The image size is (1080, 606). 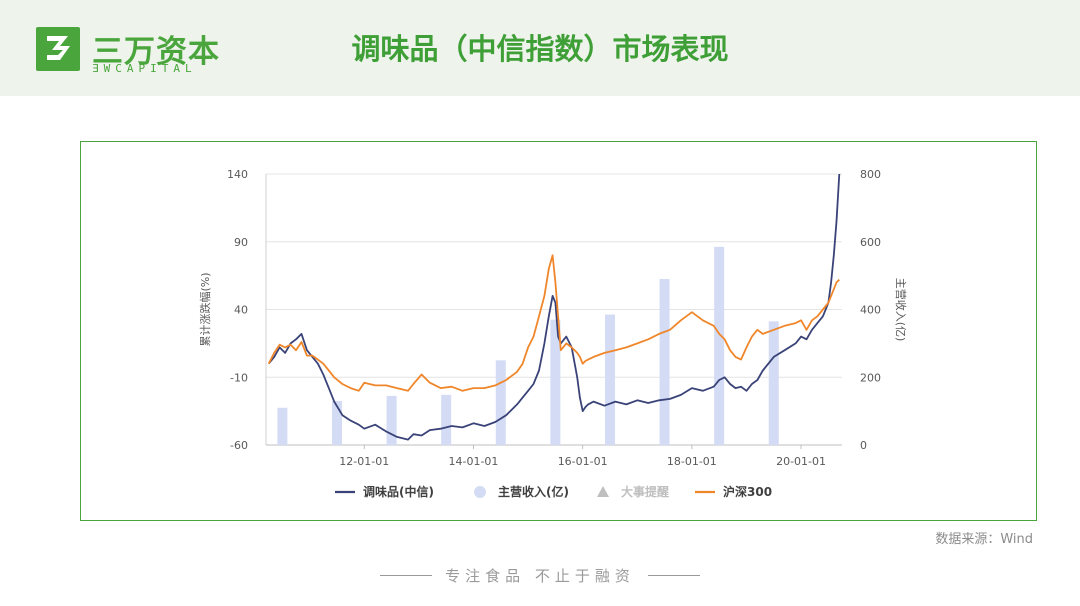 What do you see at coordinates (801, 461) in the screenshot?
I see `x-tick-label: 20-01-01` at bounding box center [801, 461].